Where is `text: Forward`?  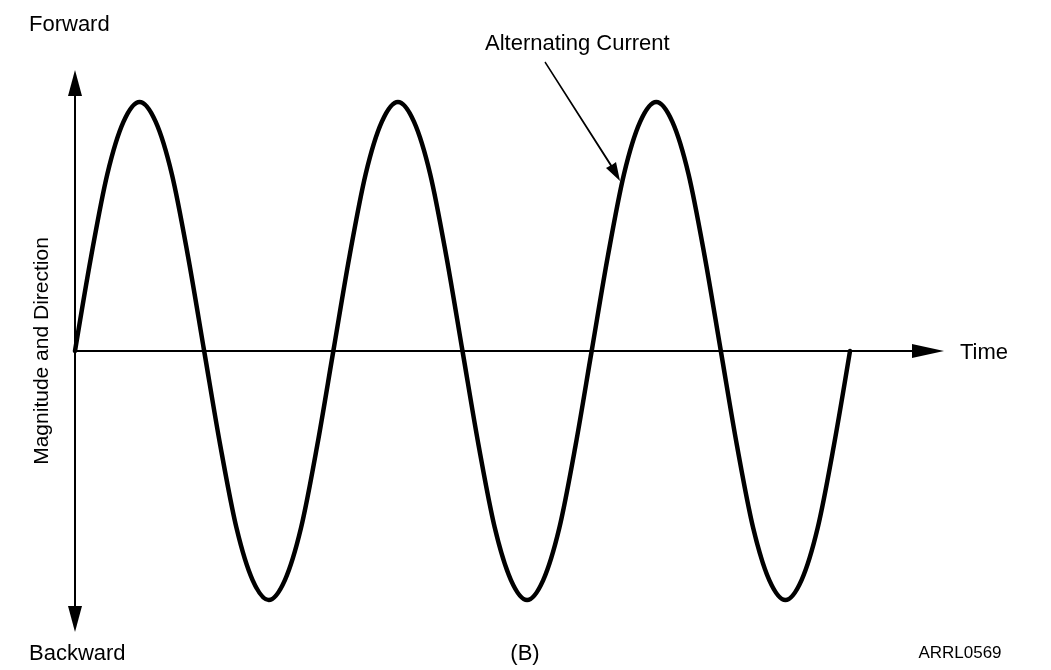
text: Forward is located at coordinates (69, 23).